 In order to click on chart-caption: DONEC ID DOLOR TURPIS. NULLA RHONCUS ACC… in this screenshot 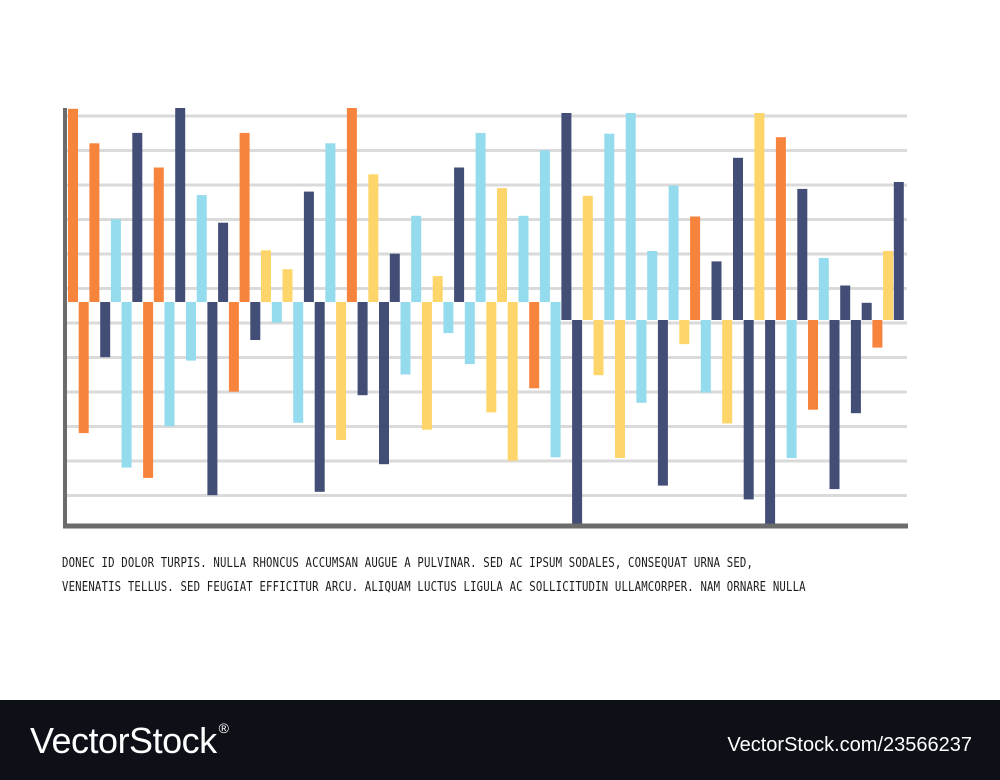, I will do `click(434, 576)`.